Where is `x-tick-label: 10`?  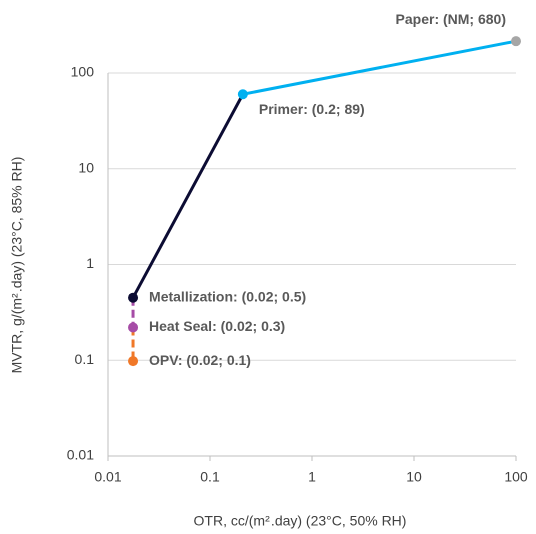
x-tick-label: 10 is located at coordinates (414, 477).